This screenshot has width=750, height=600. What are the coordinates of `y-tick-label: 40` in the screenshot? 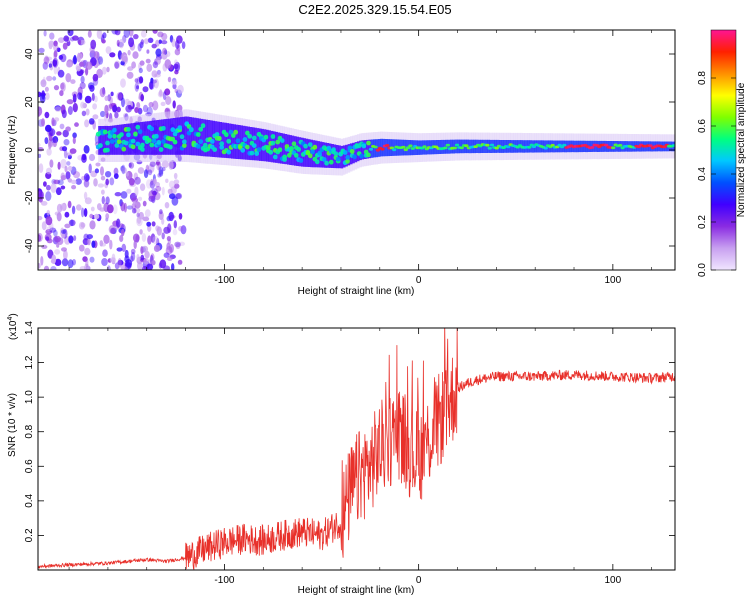 It's located at (29, 54).